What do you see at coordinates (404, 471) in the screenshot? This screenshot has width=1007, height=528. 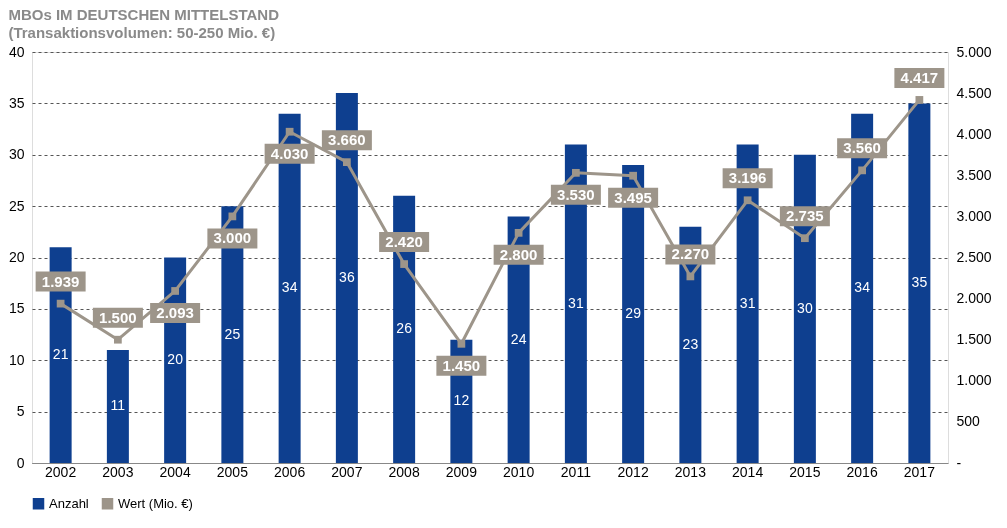 I see `x-tick-label: 2008` at bounding box center [404, 471].